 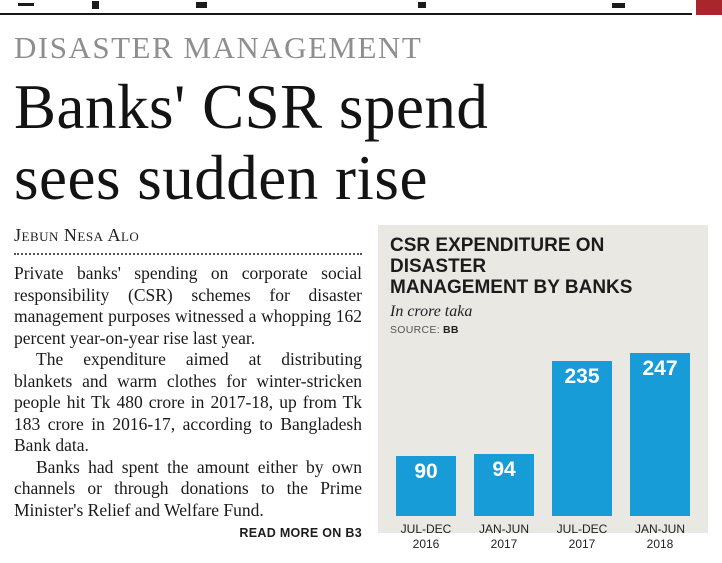 I want to click on bar-column: 235 JUL-DEC 2017, so click(x=582, y=456).